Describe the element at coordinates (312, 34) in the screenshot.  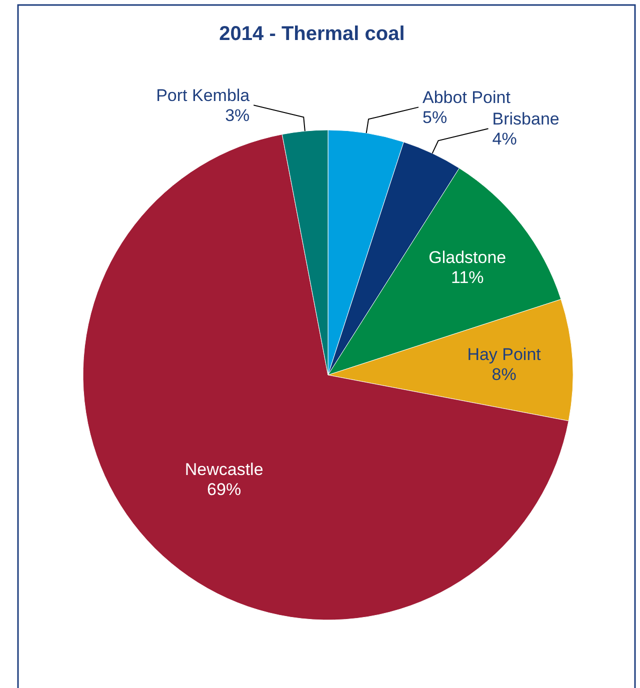
I see `chart-title: 2014 - Thermal coal` at that location.